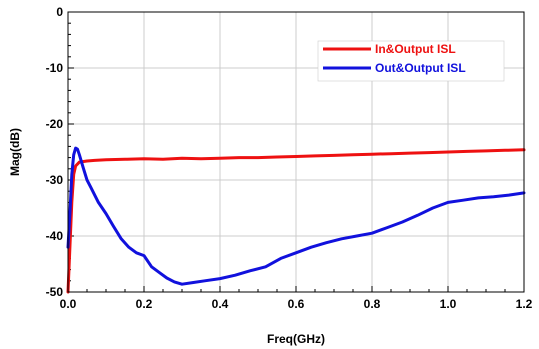 This screenshot has width=539, height=349. What do you see at coordinates (448, 304) in the screenshot?
I see `x-tick-label: 1.0` at bounding box center [448, 304].